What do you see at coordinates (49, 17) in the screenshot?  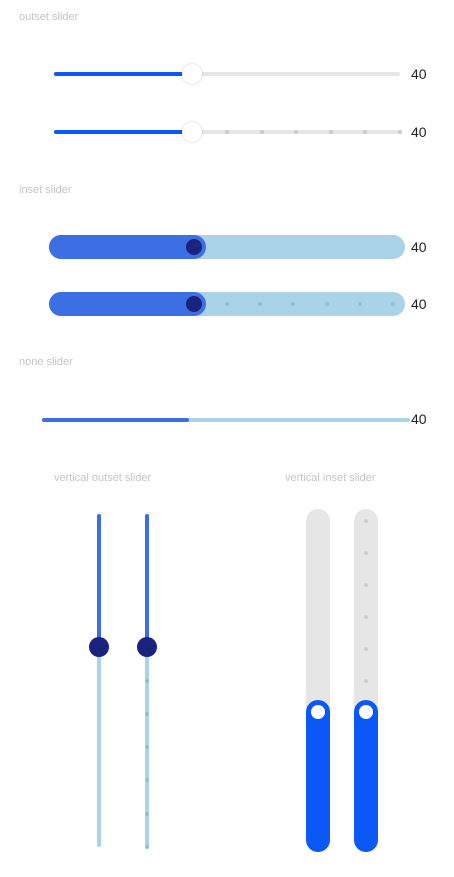 I see `outset-slider-title: outset slider` at bounding box center [49, 17].